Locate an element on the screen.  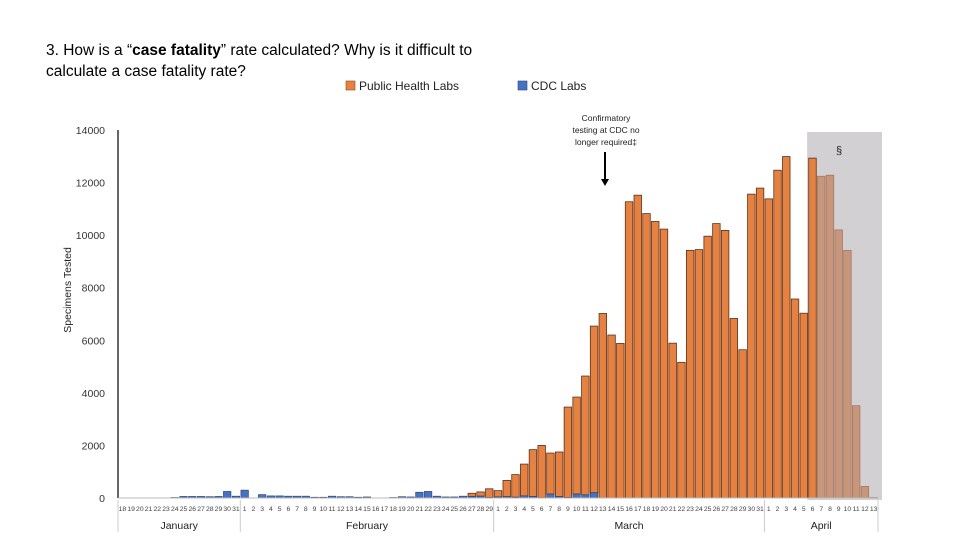
y-tick-label: 14000 is located at coordinates (90, 131).